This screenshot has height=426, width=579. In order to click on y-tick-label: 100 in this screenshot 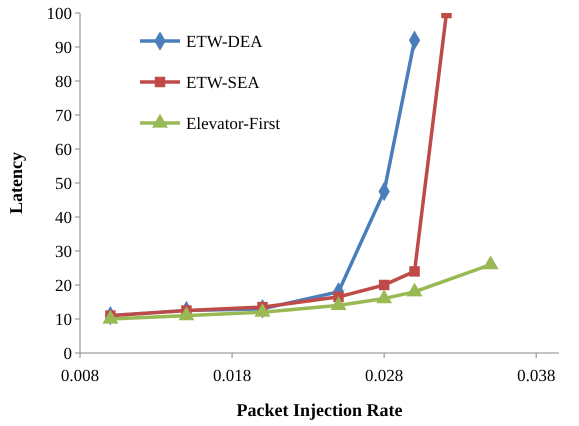, I will do `click(59, 13)`.